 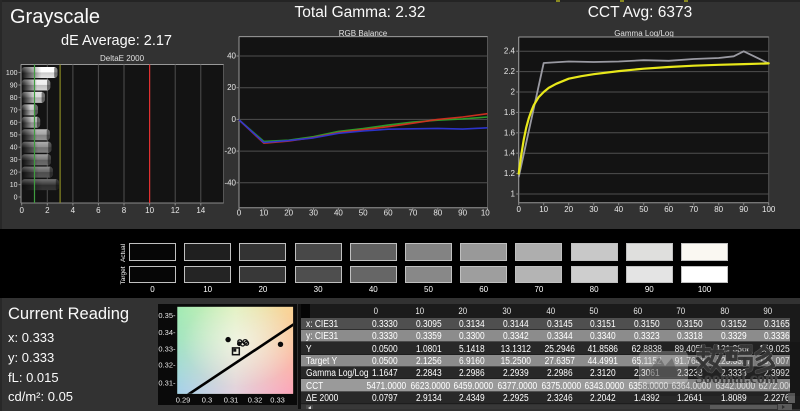 I want to click on svg-text: 0.33-, so click(x=167, y=348).